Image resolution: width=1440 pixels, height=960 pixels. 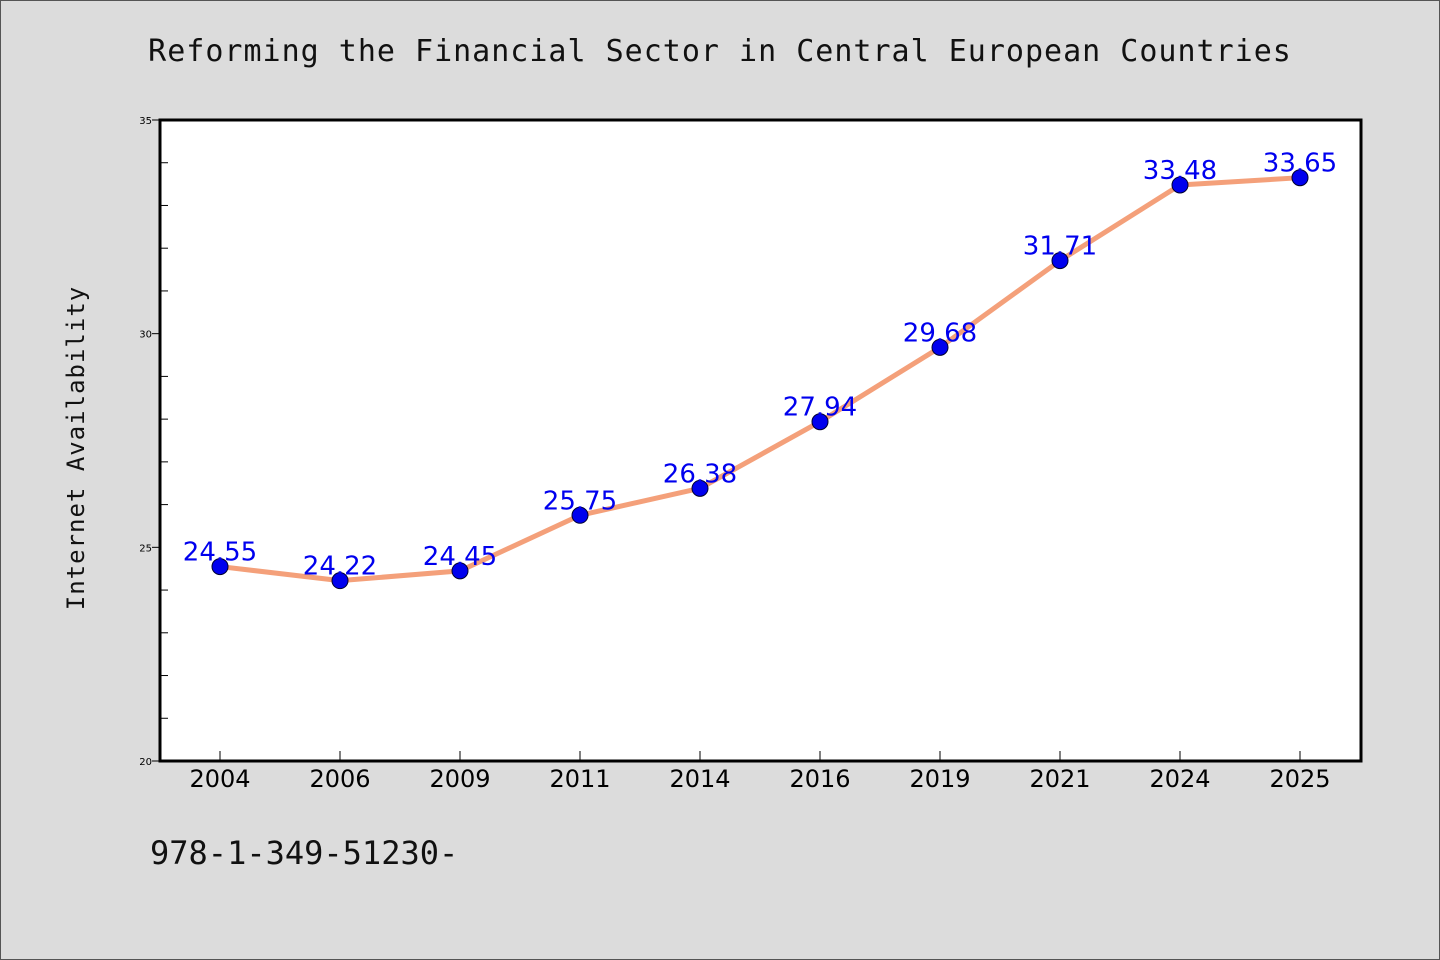 I want to click on x-tick-label: 2004, so click(x=219, y=779).